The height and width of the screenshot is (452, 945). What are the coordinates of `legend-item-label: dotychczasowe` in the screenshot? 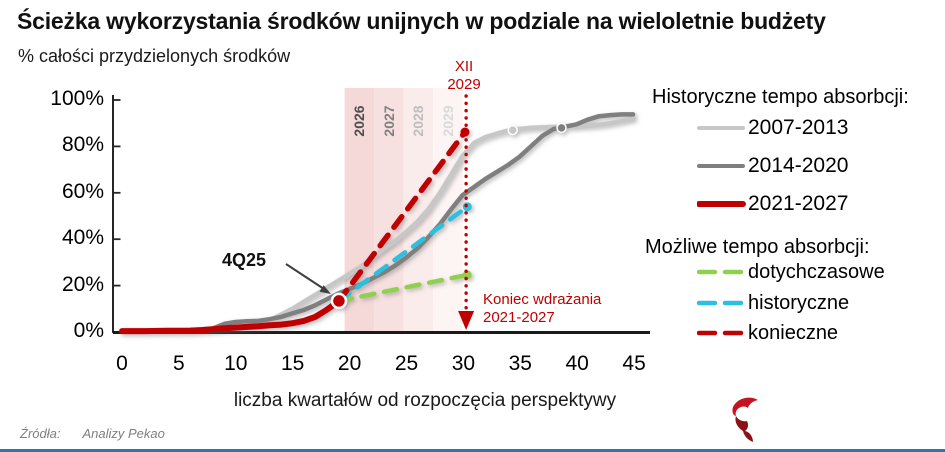 It's located at (816, 272).